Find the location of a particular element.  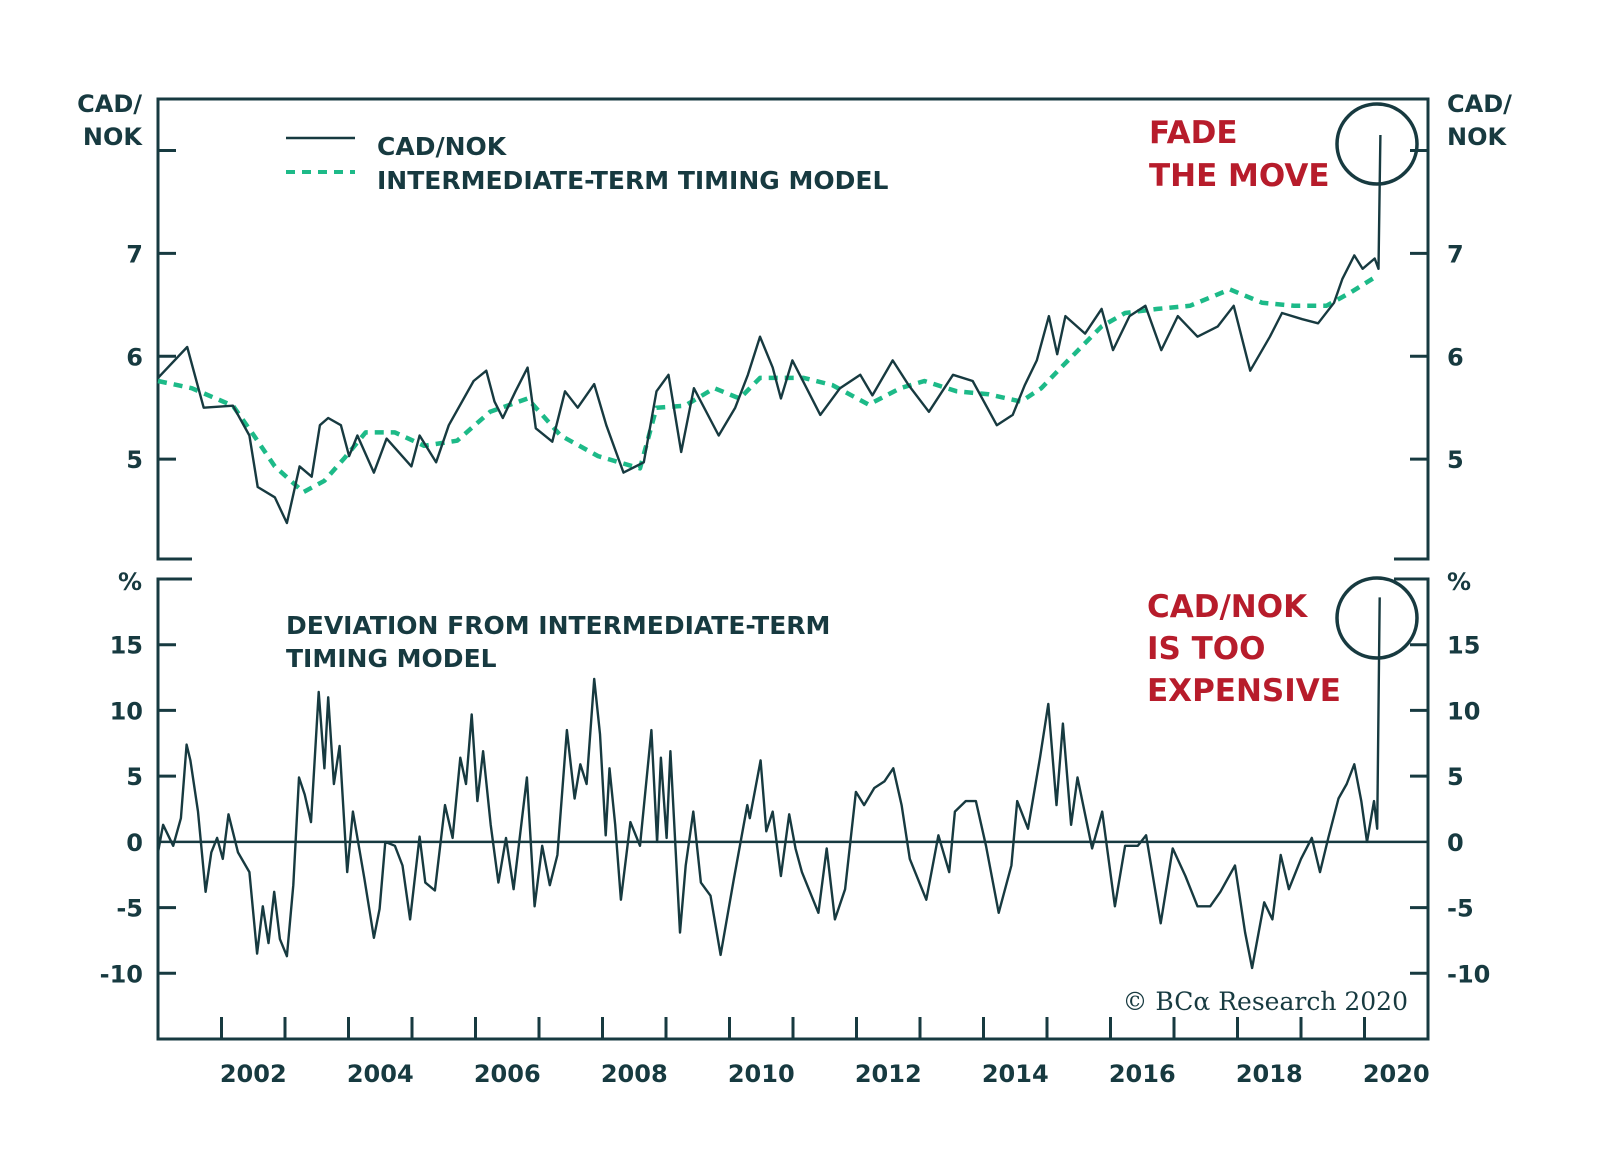

xtick-label-2006: 2006 is located at coordinates (507, 1074).